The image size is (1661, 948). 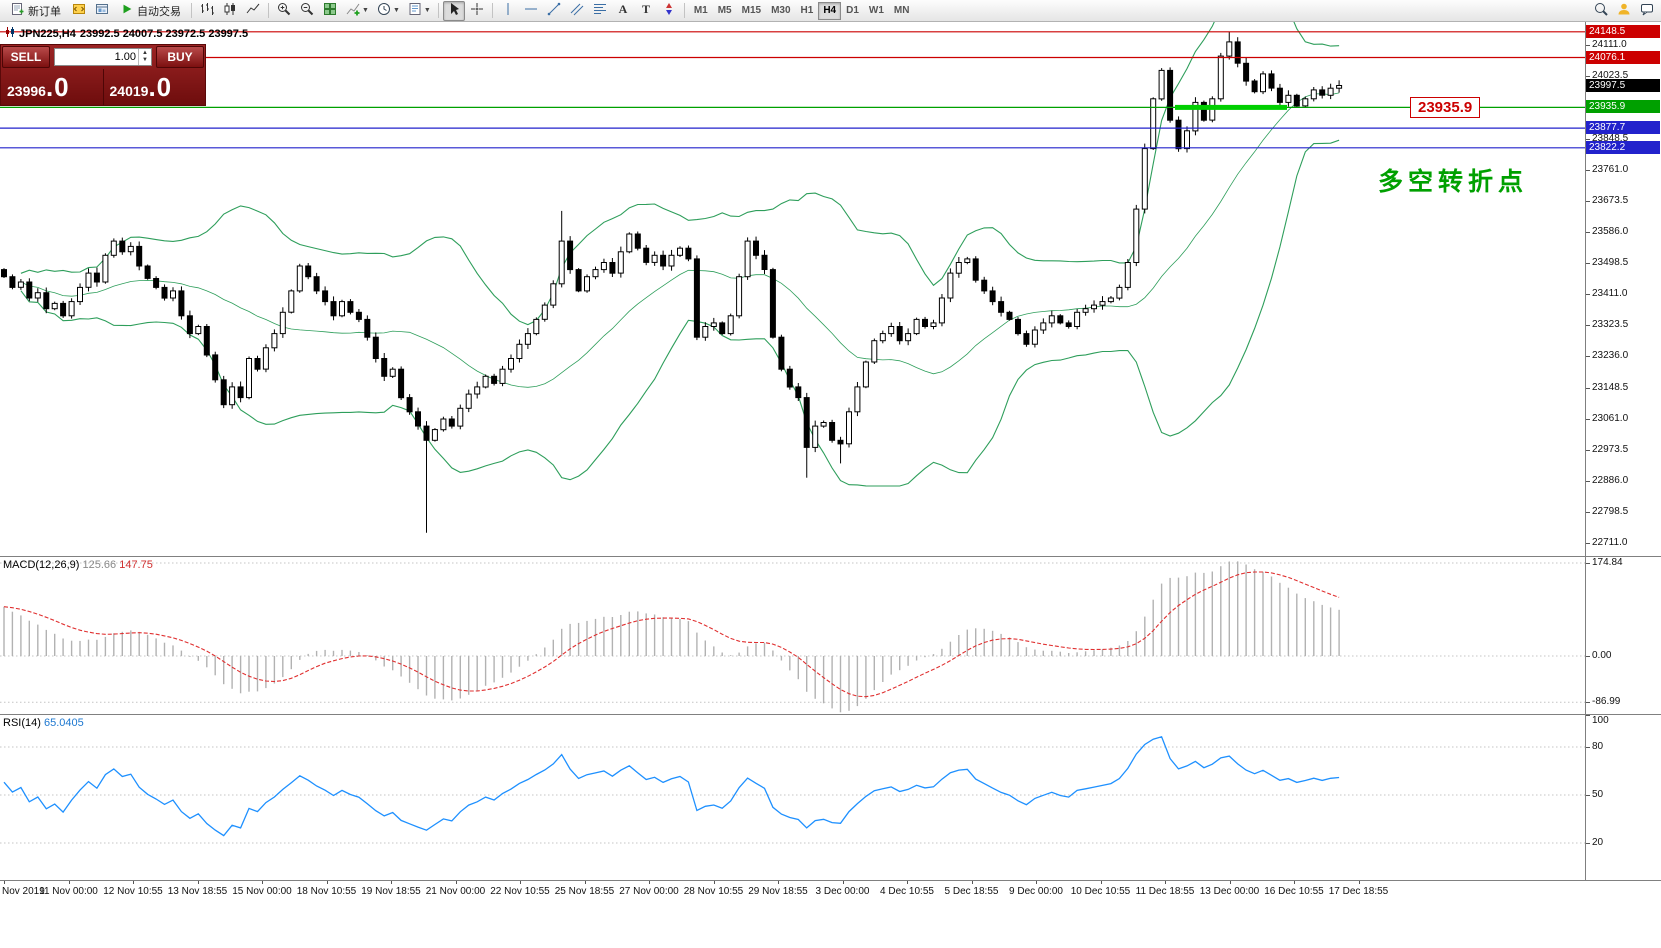 I want to click on date-label: 16 Dec 10:55, so click(x=1294, y=891).